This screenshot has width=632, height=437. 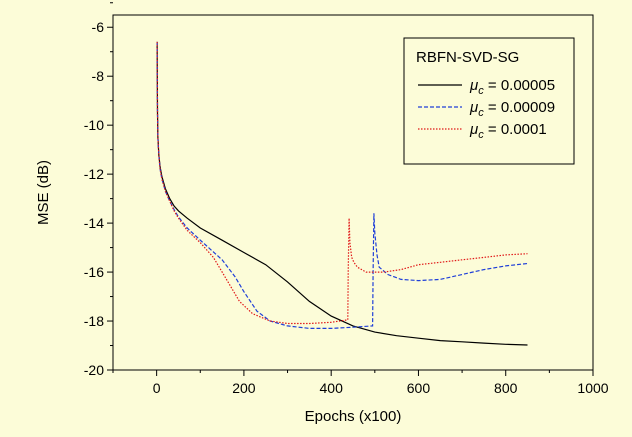 I want to click on legend-box, so click(x=489, y=101).